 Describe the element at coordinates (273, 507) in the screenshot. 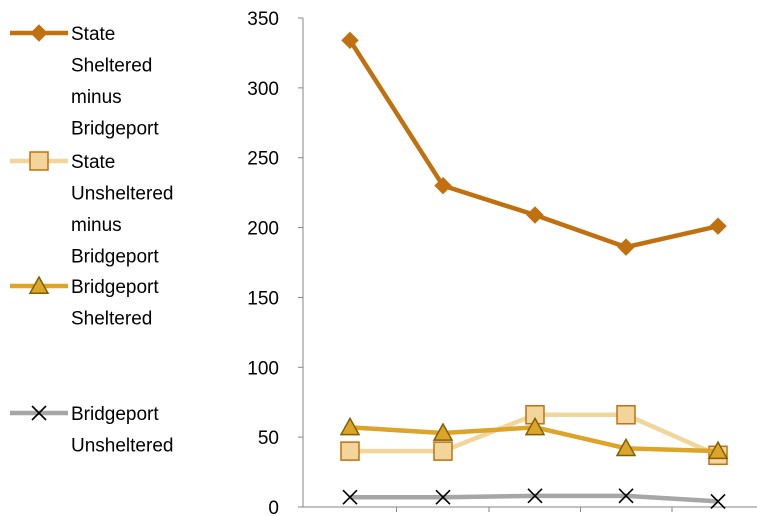

I see `y-tick-label: 0` at that location.